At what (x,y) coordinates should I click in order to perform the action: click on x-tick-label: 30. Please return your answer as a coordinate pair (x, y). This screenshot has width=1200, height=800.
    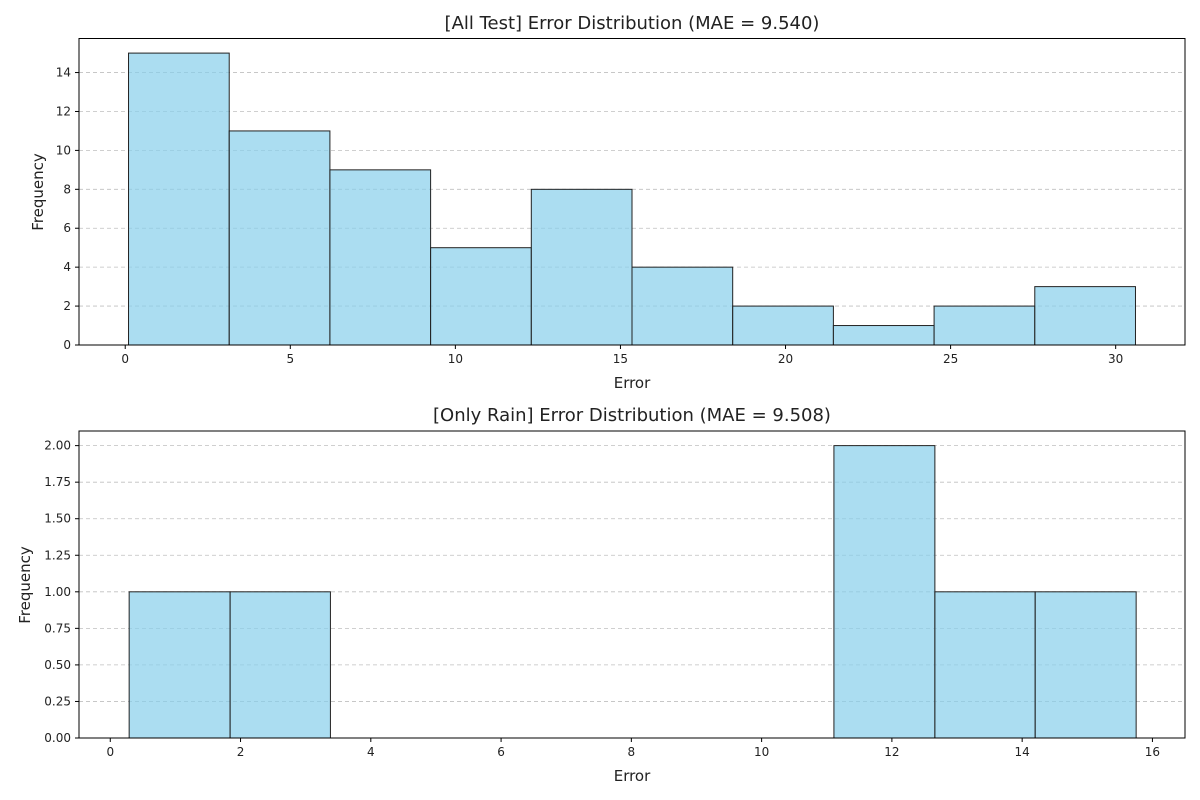
    Looking at the image, I should click on (1115, 359).